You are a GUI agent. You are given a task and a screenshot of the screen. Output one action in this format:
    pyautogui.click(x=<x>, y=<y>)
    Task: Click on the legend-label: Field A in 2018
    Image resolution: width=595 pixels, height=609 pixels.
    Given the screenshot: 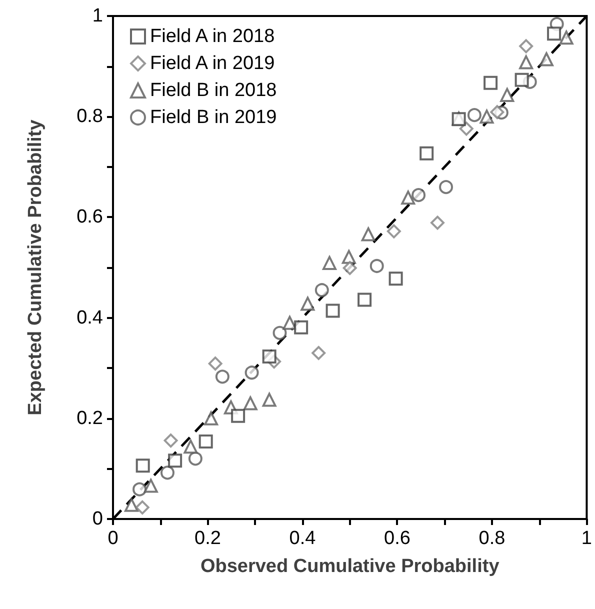 What is the action you would take?
    pyautogui.click(x=212, y=36)
    